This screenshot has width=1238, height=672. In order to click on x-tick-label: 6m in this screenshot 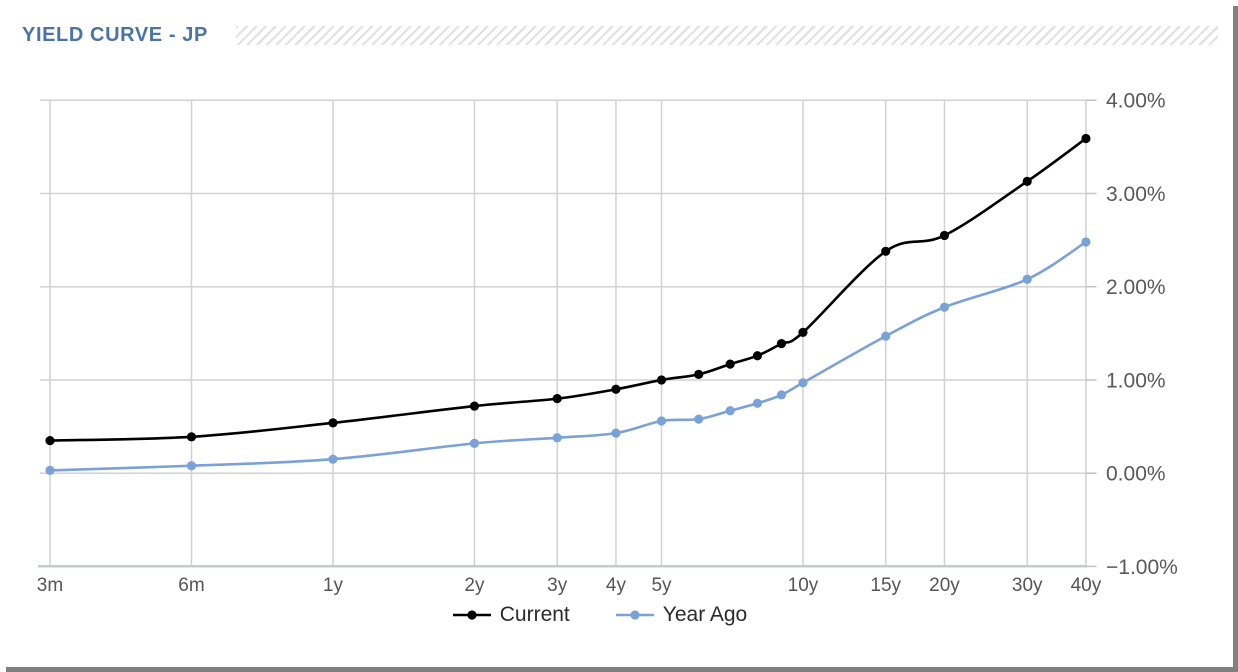, I will do `click(191, 585)`.